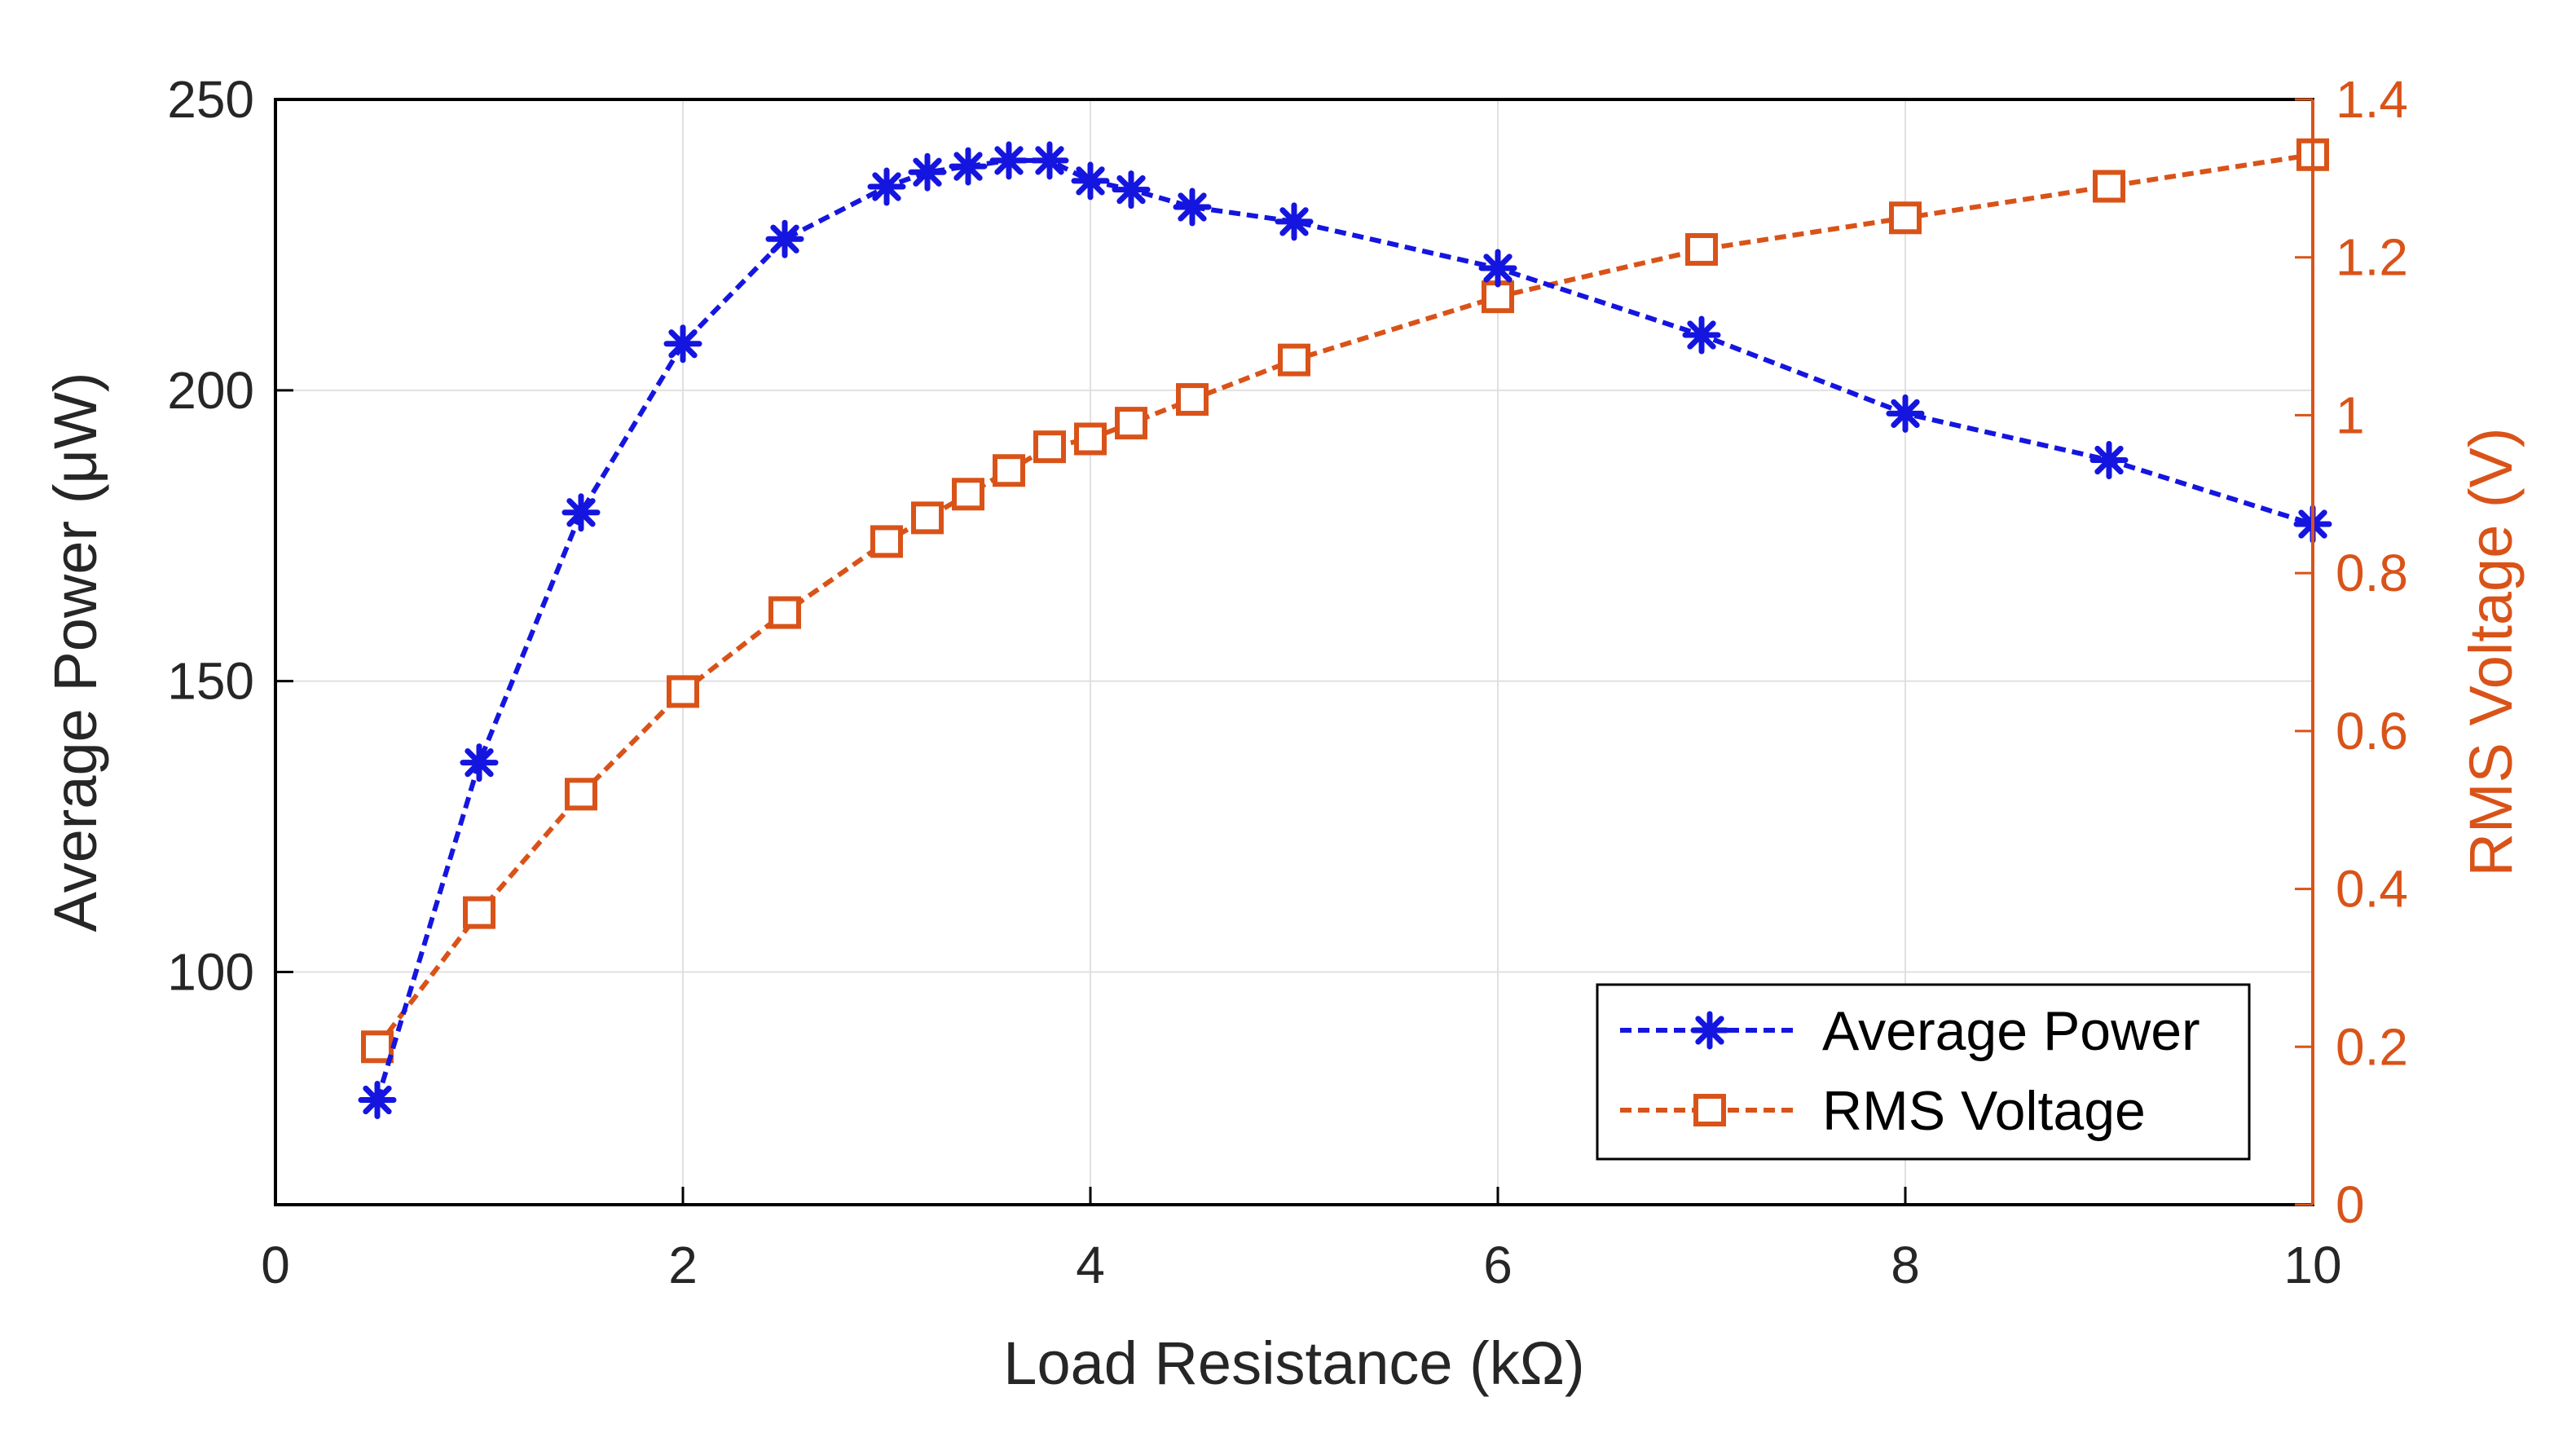  Describe the element at coordinates (2312, 1265) in the screenshot. I see `x-tick-label: 10` at that location.